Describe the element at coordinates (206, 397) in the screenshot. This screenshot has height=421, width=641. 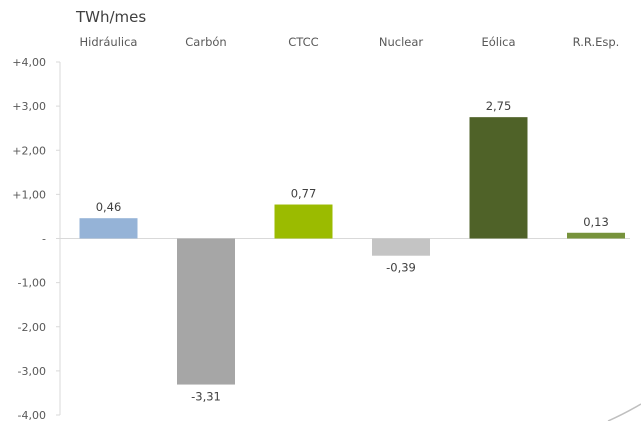
I see `data-label: -3,31` at that location.